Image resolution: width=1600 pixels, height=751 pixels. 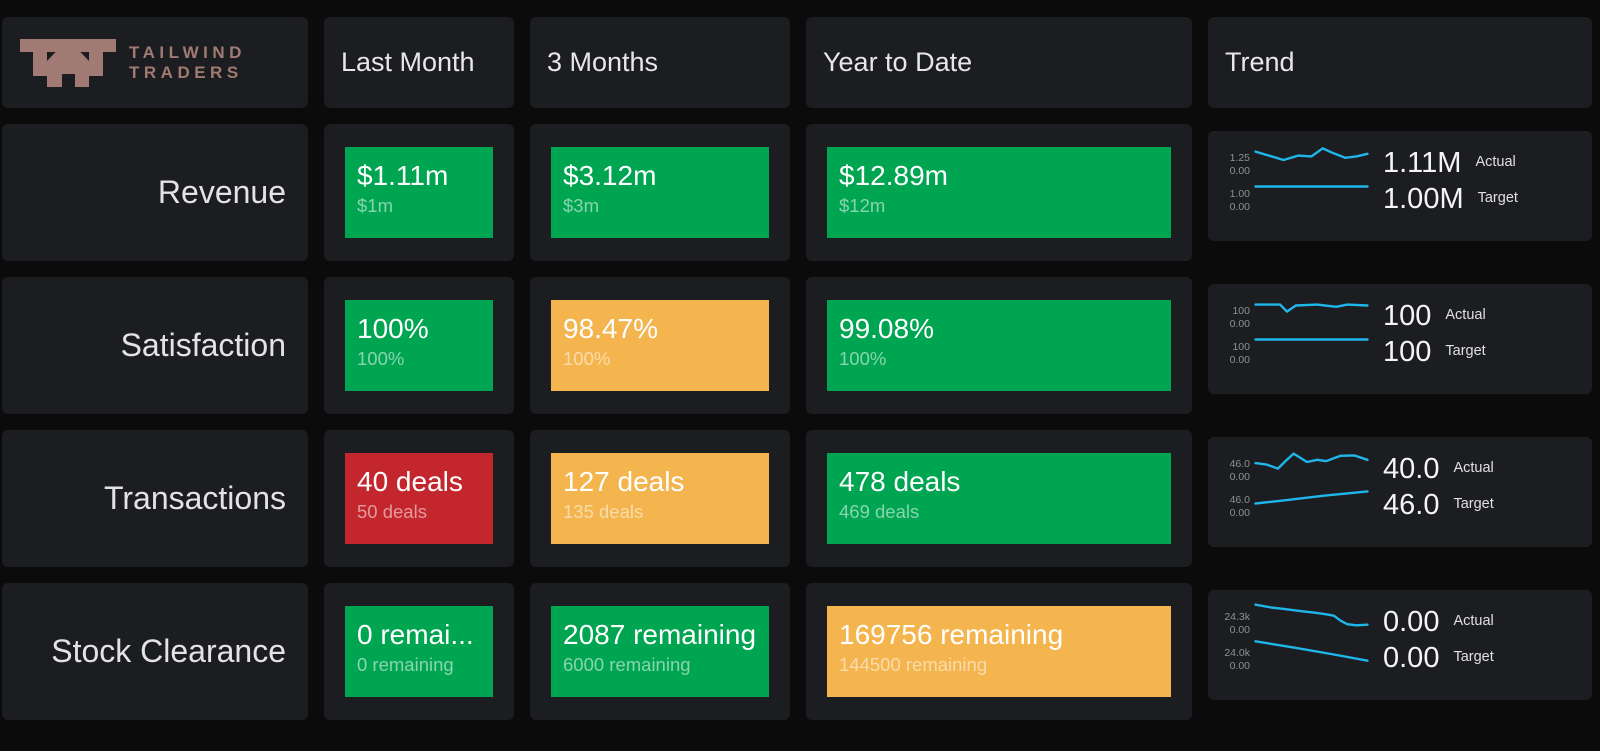 I want to click on trend-value: 40.0, so click(x=1411, y=468).